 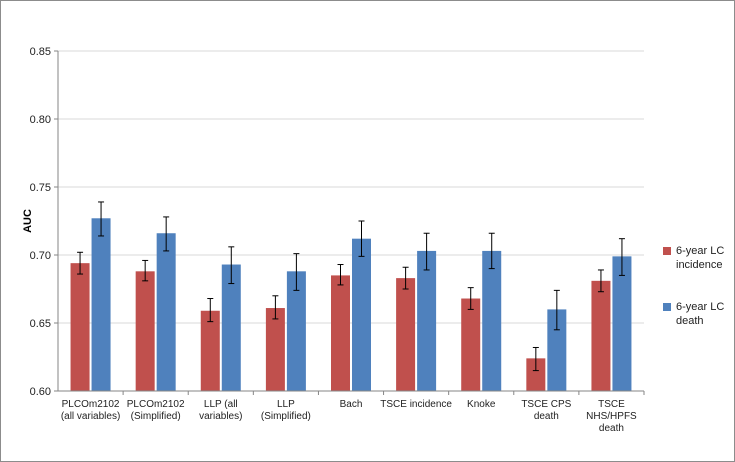 I want to click on y-tick-label: 0.70, so click(x=40, y=256).